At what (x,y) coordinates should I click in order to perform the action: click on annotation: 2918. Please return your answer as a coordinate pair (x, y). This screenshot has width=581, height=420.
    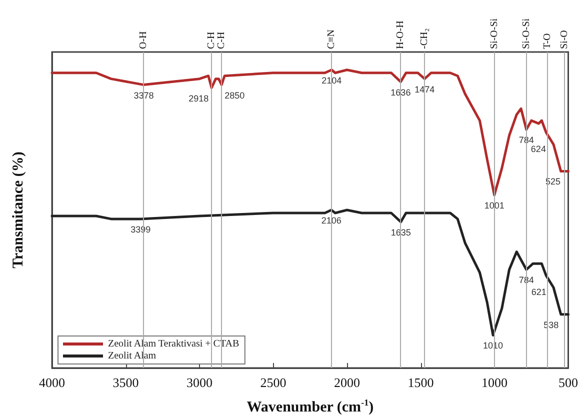
    Looking at the image, I should click on (198, 98).